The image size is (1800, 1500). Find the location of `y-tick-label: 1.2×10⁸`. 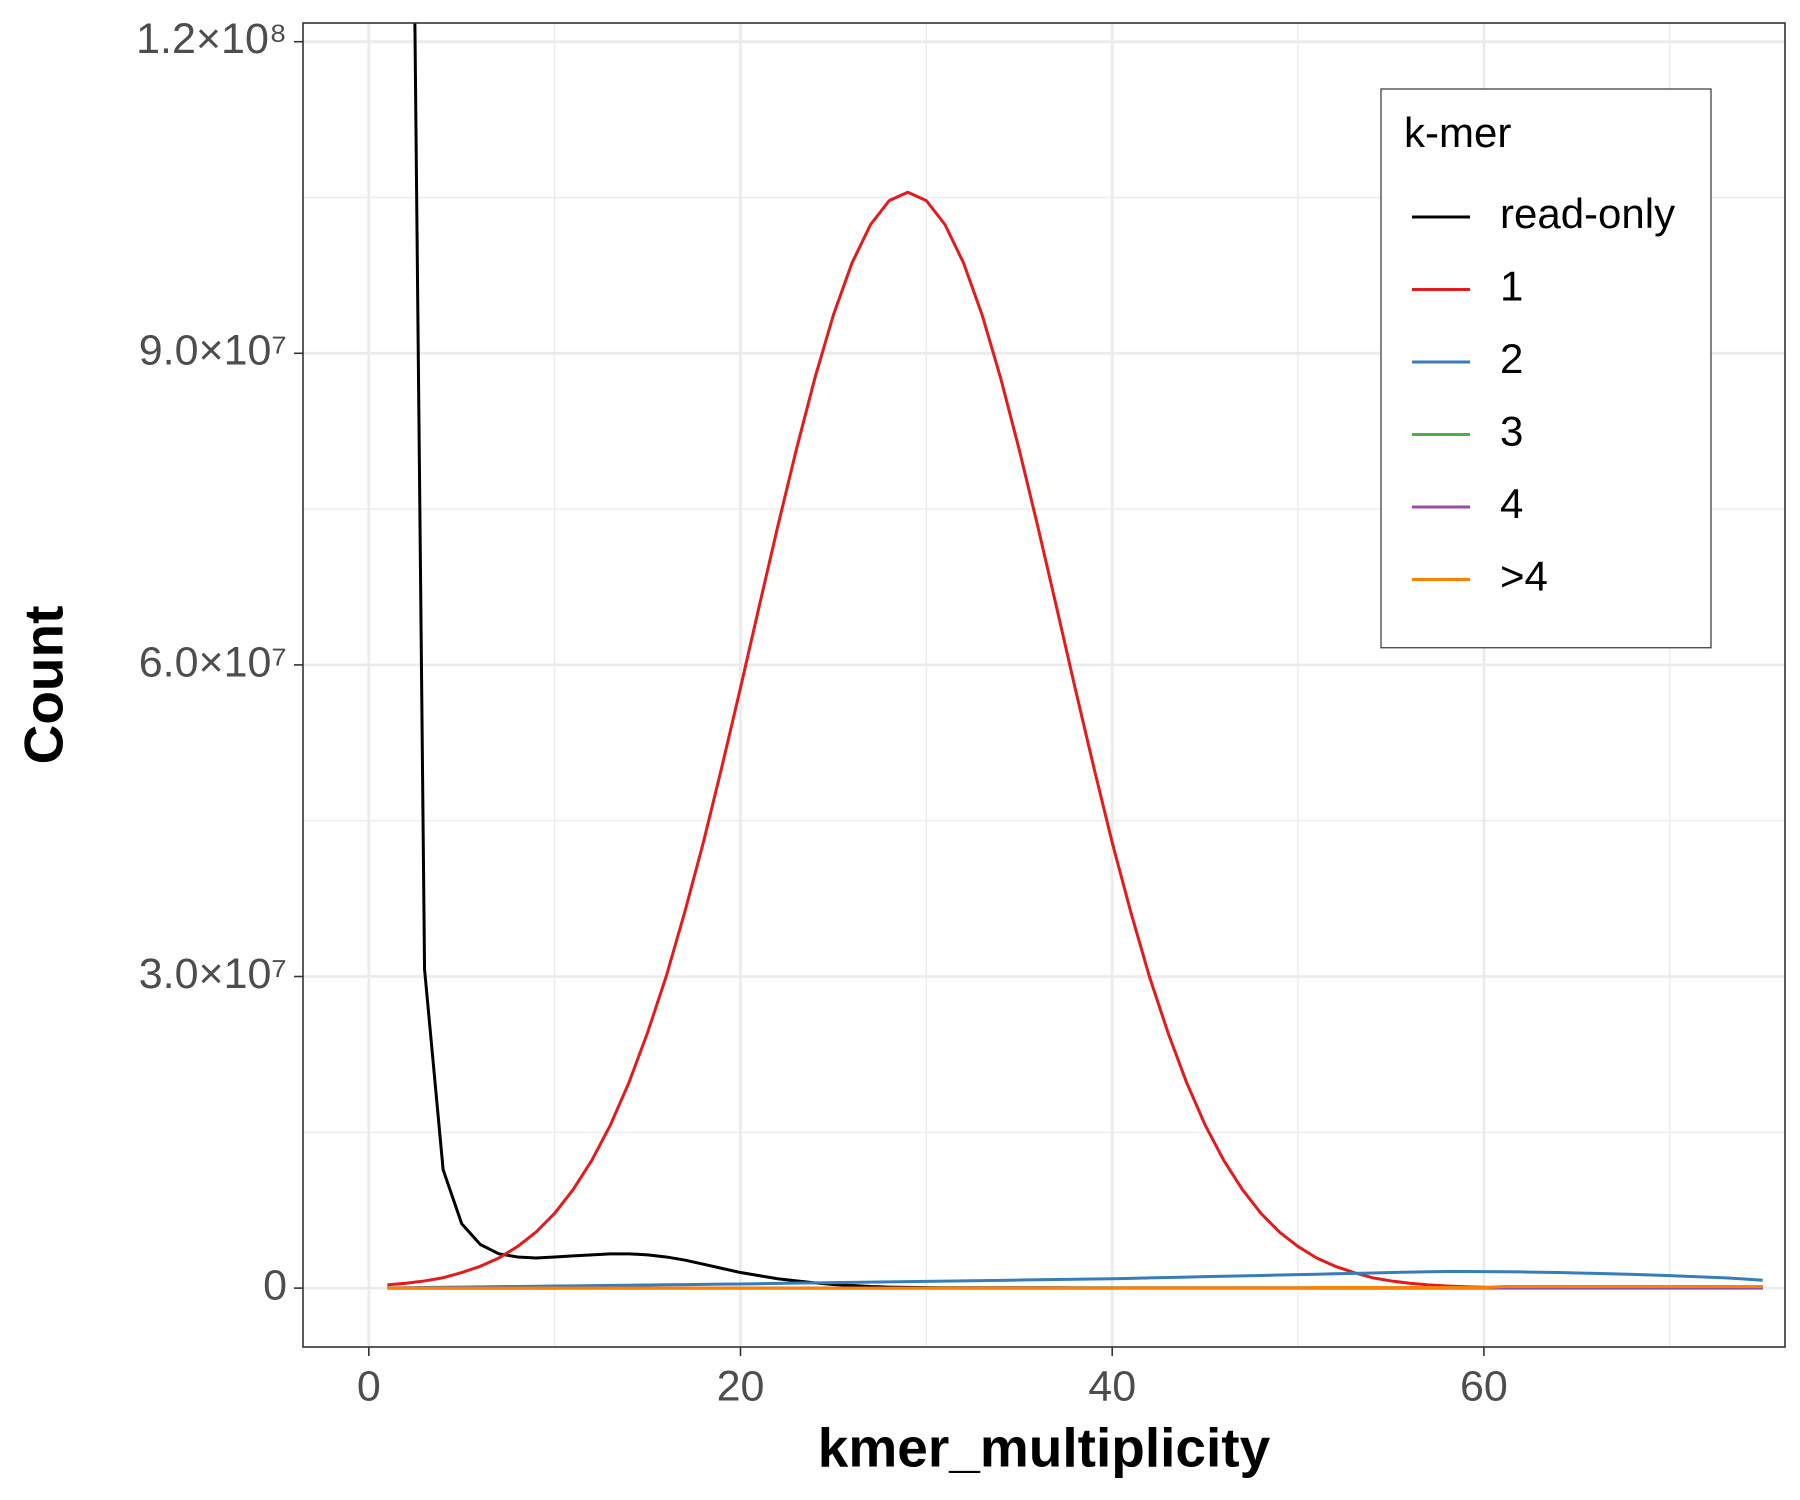

y-tick-label: 1.2×10⁸ is located at coordinates (211, 39).